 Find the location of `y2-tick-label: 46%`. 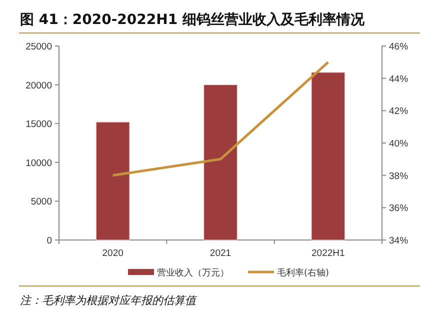

y2-tick-label: 46% is located at coordinates (399, 47).